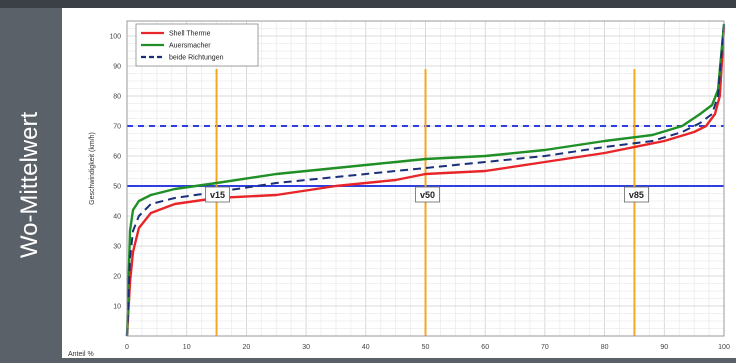 The height and width of the screenshot is (363, 736). I want to click on top-band, so click(368, 4).